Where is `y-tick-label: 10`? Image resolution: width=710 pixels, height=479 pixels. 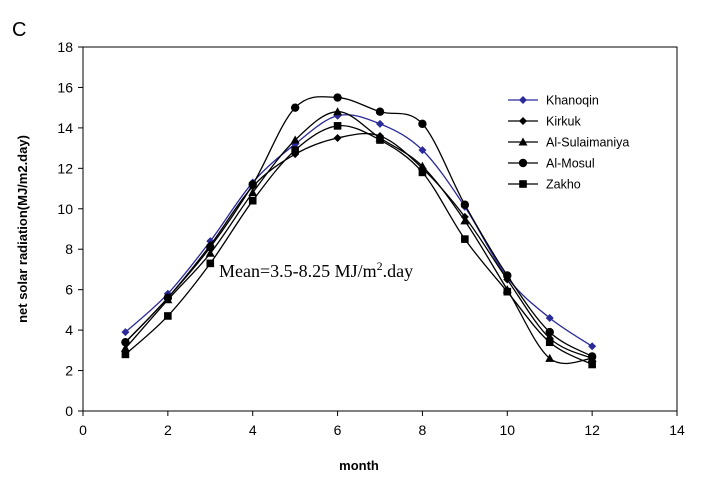
y-tick-label: 10 is located at coordinates (65, 209).